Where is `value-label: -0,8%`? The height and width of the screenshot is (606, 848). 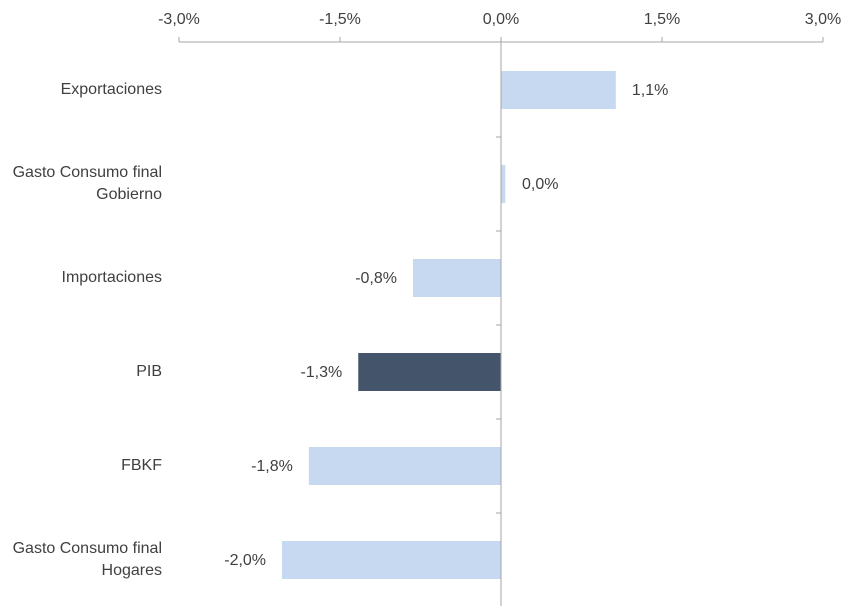
value-label: -0,8% is located at coordinates (376, 278).